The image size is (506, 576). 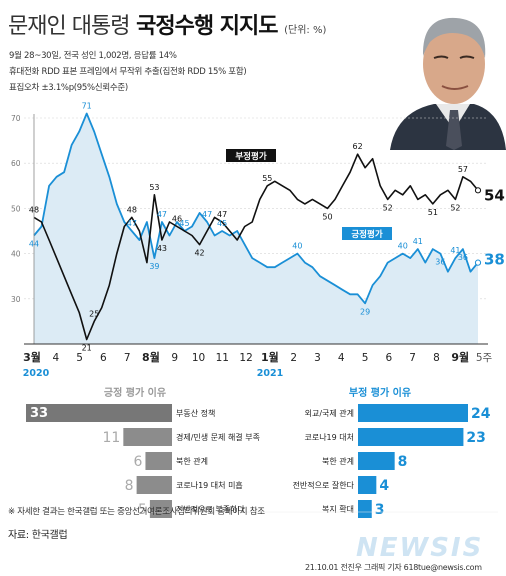 What do you see at coordinates (388, 207) in the screenshot?
I see `data-label: 52` at bounding box center [388, 207].